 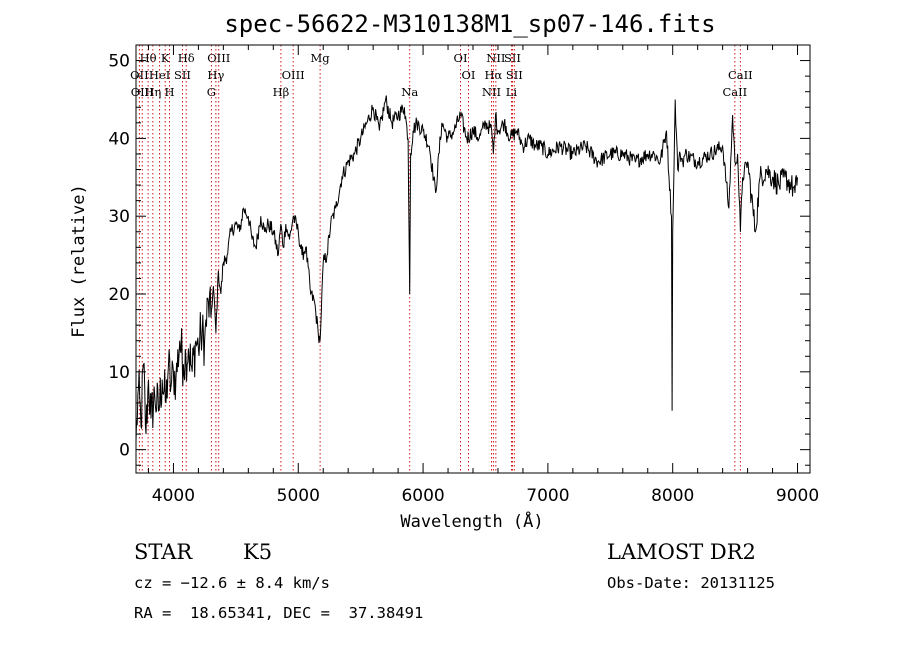 What do you see at coordinates (469, 24) in the screenshot?
I see `chart-title: spec-56622-M310138M1_sp07-146.fits` at bounding box center [469, 24].